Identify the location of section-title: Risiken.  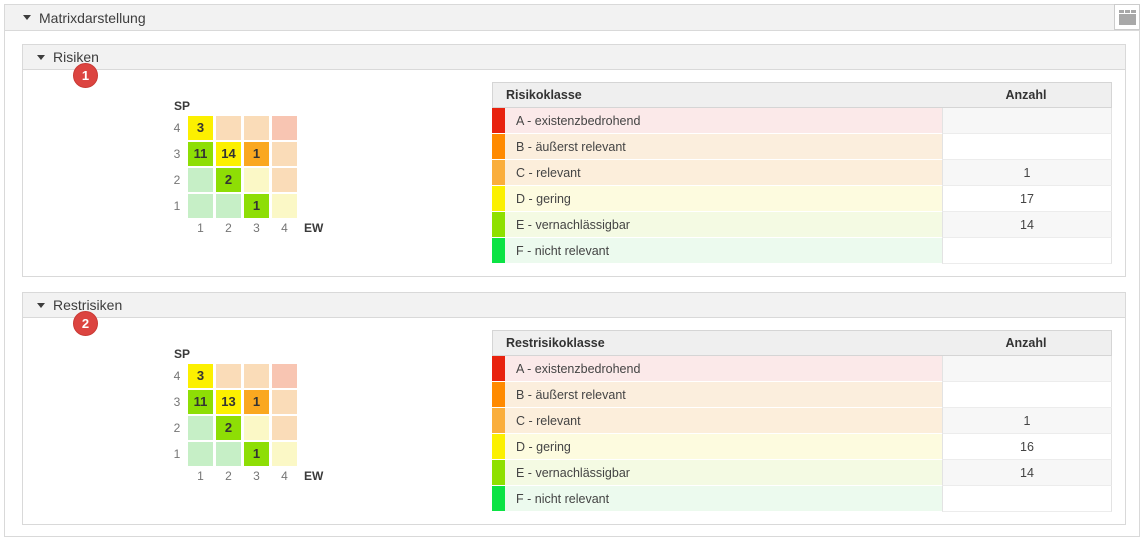
(76, 57).